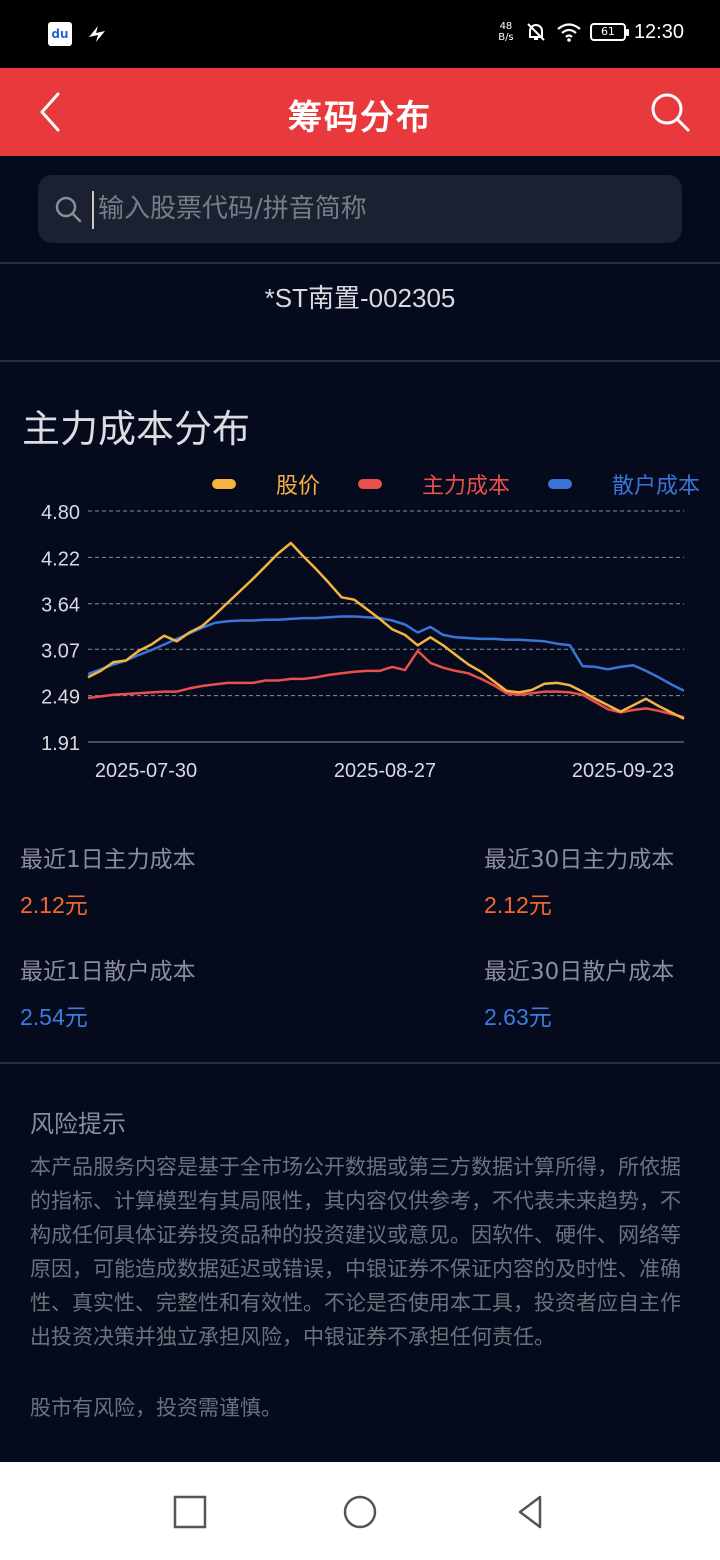 The image size is (720, 1560). I want to click on y-tick-label: 4.80, so click(60, 513).